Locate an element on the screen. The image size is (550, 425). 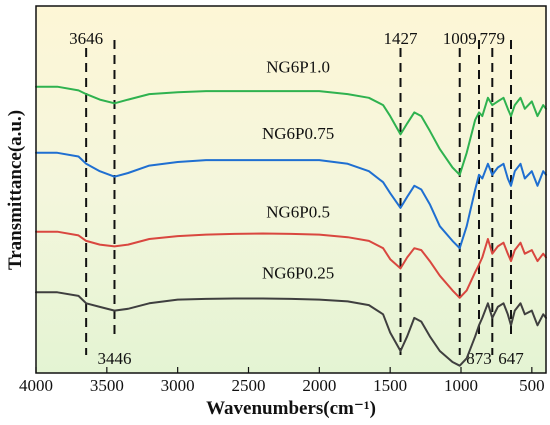
x-tick-label: 4000 is located at coordinates (36, 385).